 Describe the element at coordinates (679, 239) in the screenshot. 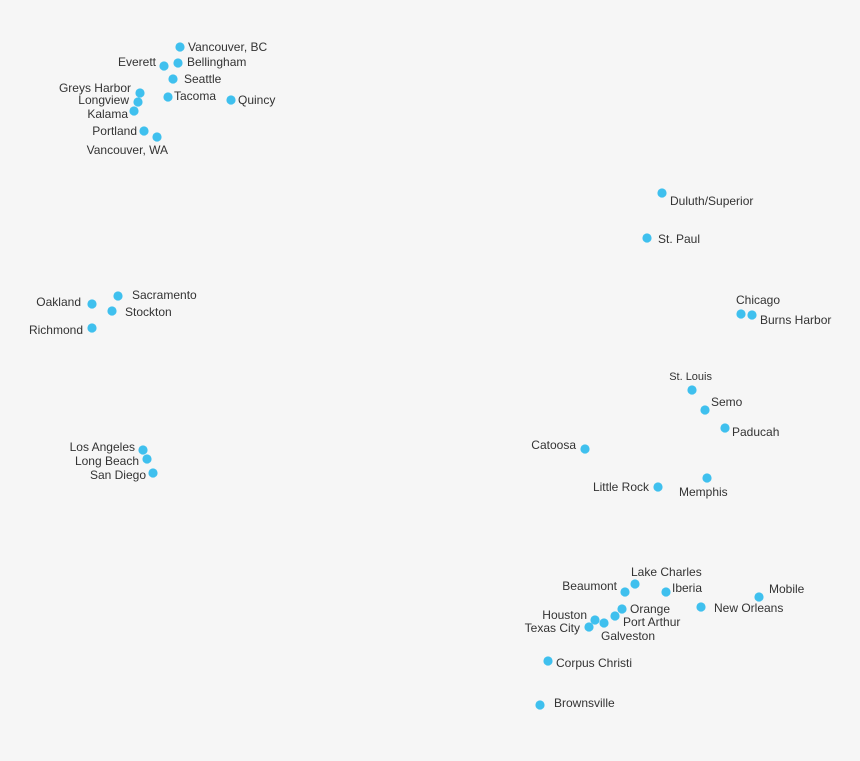

I see `port-label-st-paul: St. Paul` at that location.